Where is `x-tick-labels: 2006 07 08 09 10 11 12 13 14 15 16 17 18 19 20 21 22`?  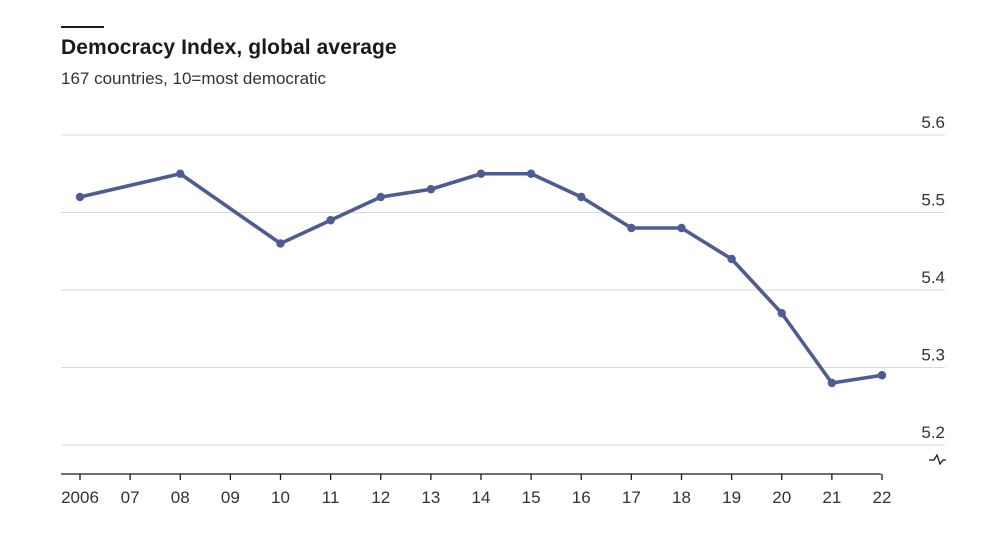
x-tick-labels: 2006 07 08 09 10 11 12 13 14 15 16 17 18 19 20 21 22 is located at coordinates (476, 497).